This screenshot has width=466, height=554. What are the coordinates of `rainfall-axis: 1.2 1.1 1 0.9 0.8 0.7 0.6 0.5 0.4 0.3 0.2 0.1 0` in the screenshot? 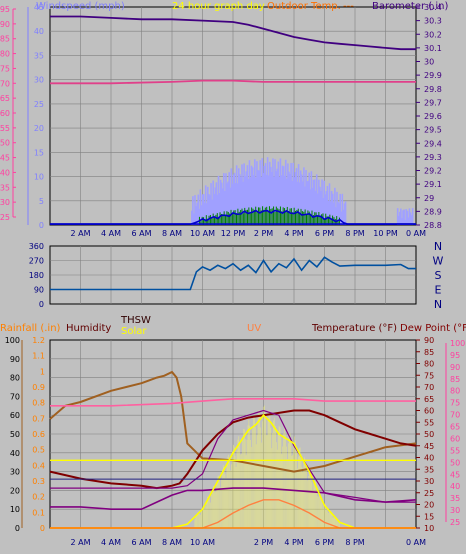 It's located at (38, 434).